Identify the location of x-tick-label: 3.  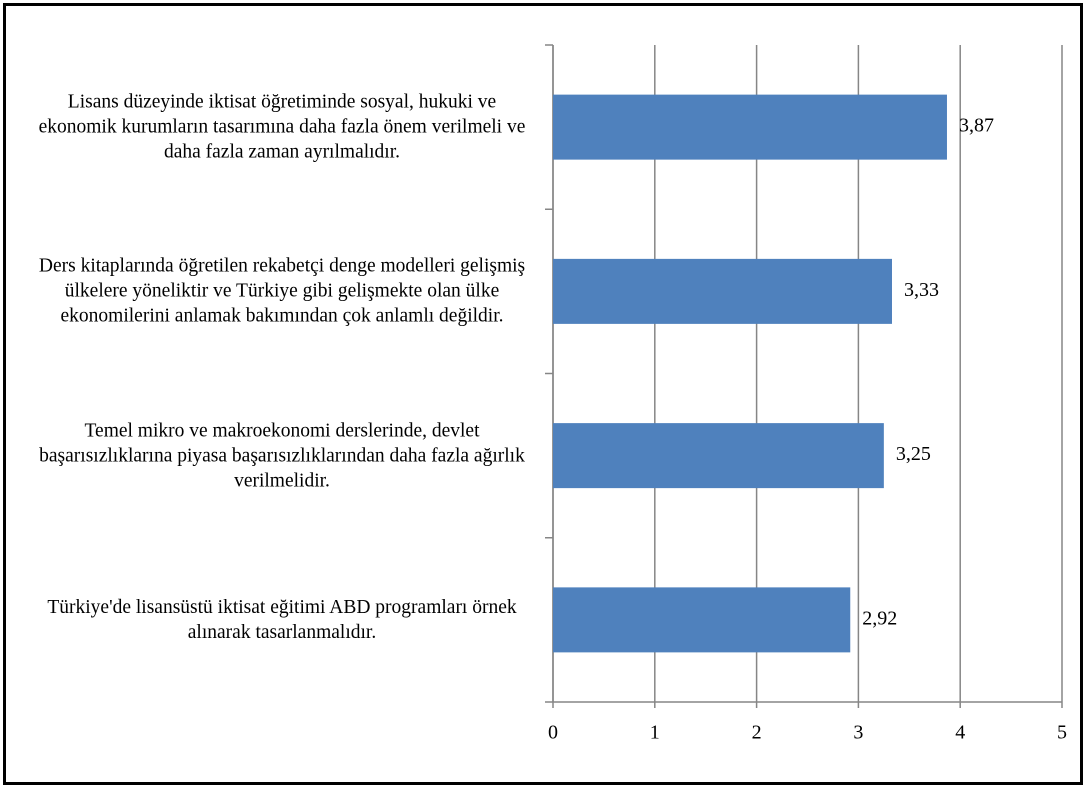
(858, 733).